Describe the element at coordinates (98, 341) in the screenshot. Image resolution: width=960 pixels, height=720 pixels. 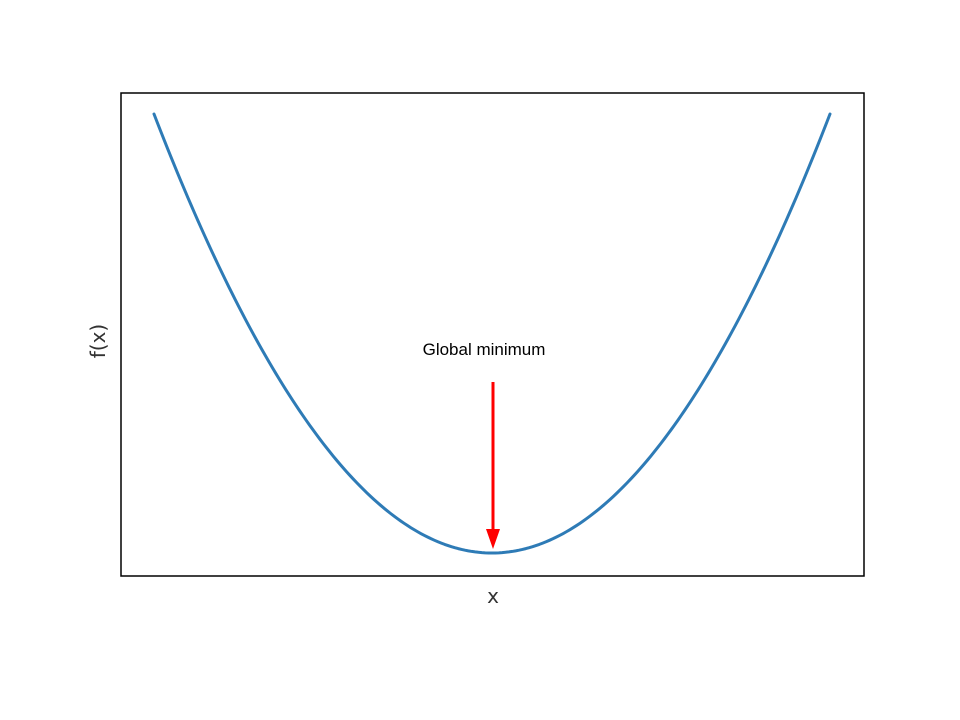
I see `y-axis-label: f(x)` at that location.